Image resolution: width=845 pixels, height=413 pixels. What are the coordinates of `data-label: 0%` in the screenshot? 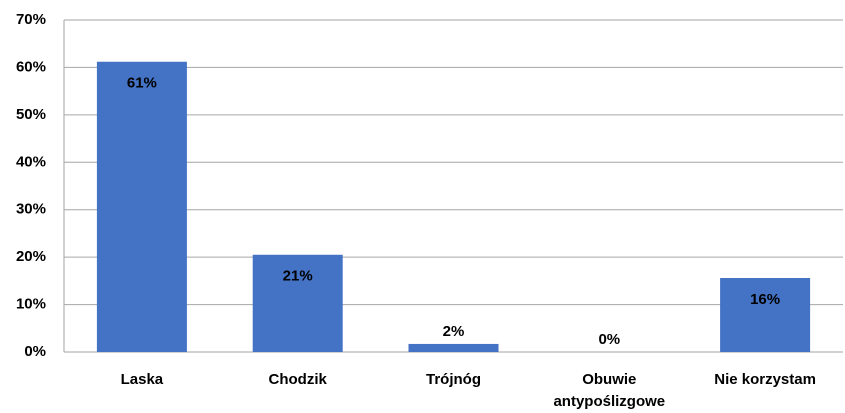 It's located at (609, 339).